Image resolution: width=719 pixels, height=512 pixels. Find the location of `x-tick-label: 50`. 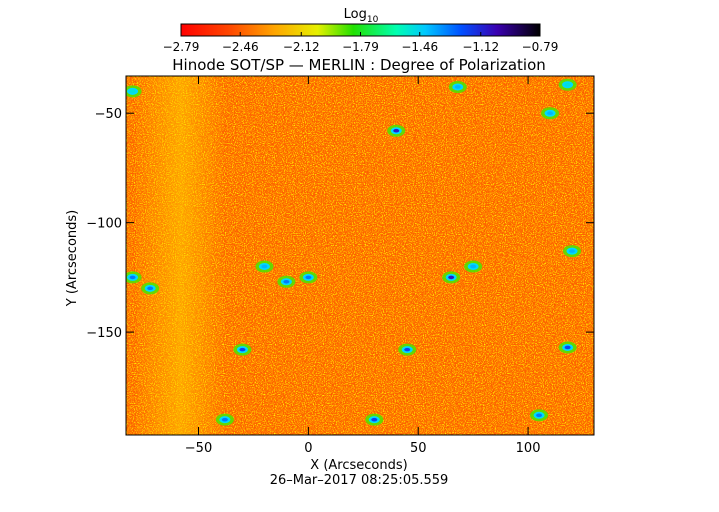

x-tick-label: 50 is located at coordinates (418, 448).